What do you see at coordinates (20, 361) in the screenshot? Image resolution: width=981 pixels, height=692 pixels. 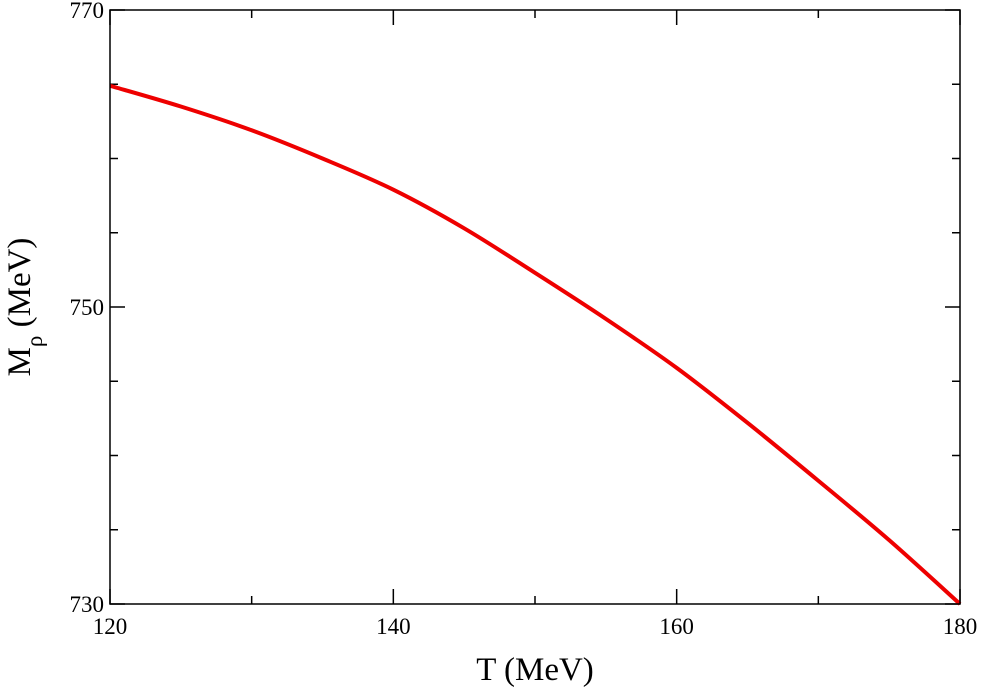 I see `y-axis-title-main: M` at bounding box center [20, 361].